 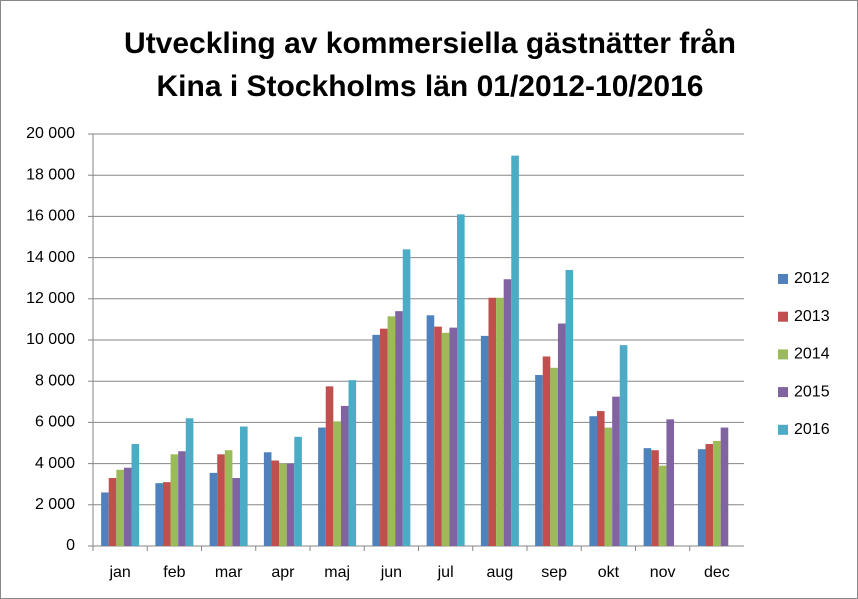 I want to click on legend-label: 2013, so click(x=812, y=316).